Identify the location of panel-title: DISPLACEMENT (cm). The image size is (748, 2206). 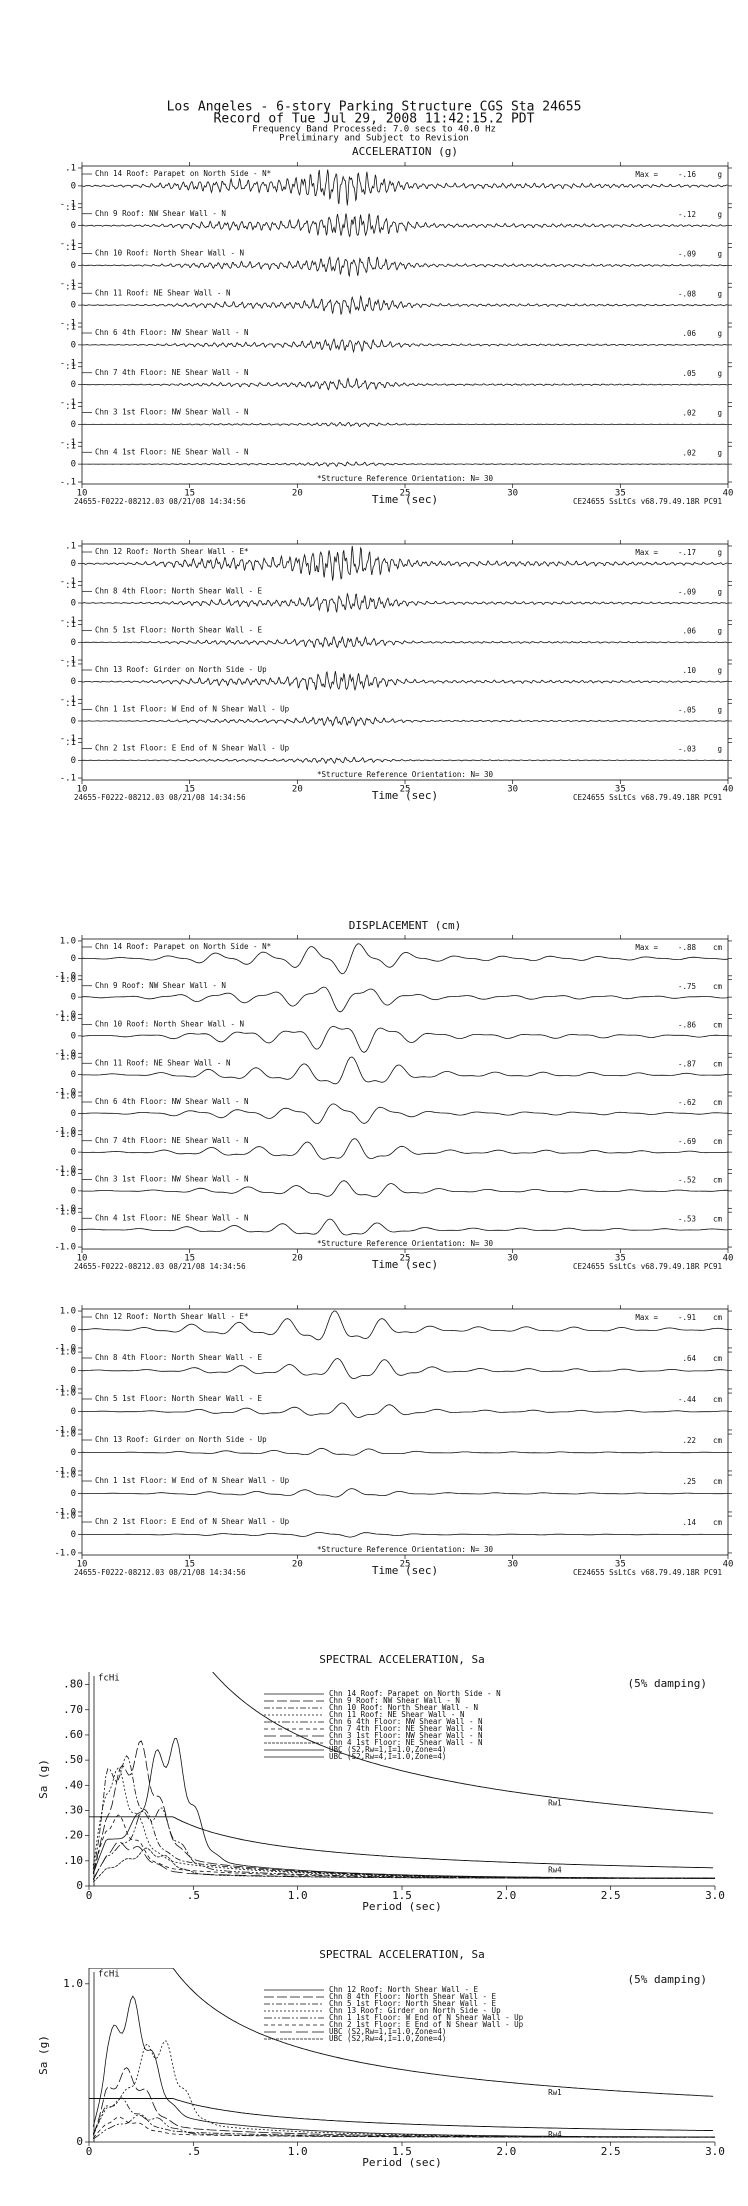
(405, 925).